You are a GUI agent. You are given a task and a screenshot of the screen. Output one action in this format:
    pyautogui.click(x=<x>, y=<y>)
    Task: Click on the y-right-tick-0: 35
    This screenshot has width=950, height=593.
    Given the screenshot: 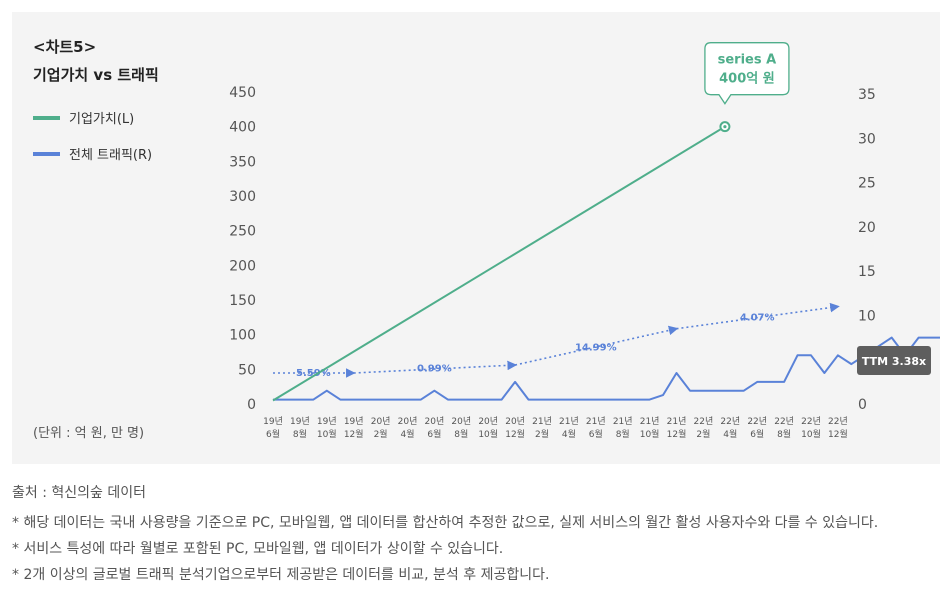 What is the action you would take?
    pyautogui.click(x=867, y=95)
    